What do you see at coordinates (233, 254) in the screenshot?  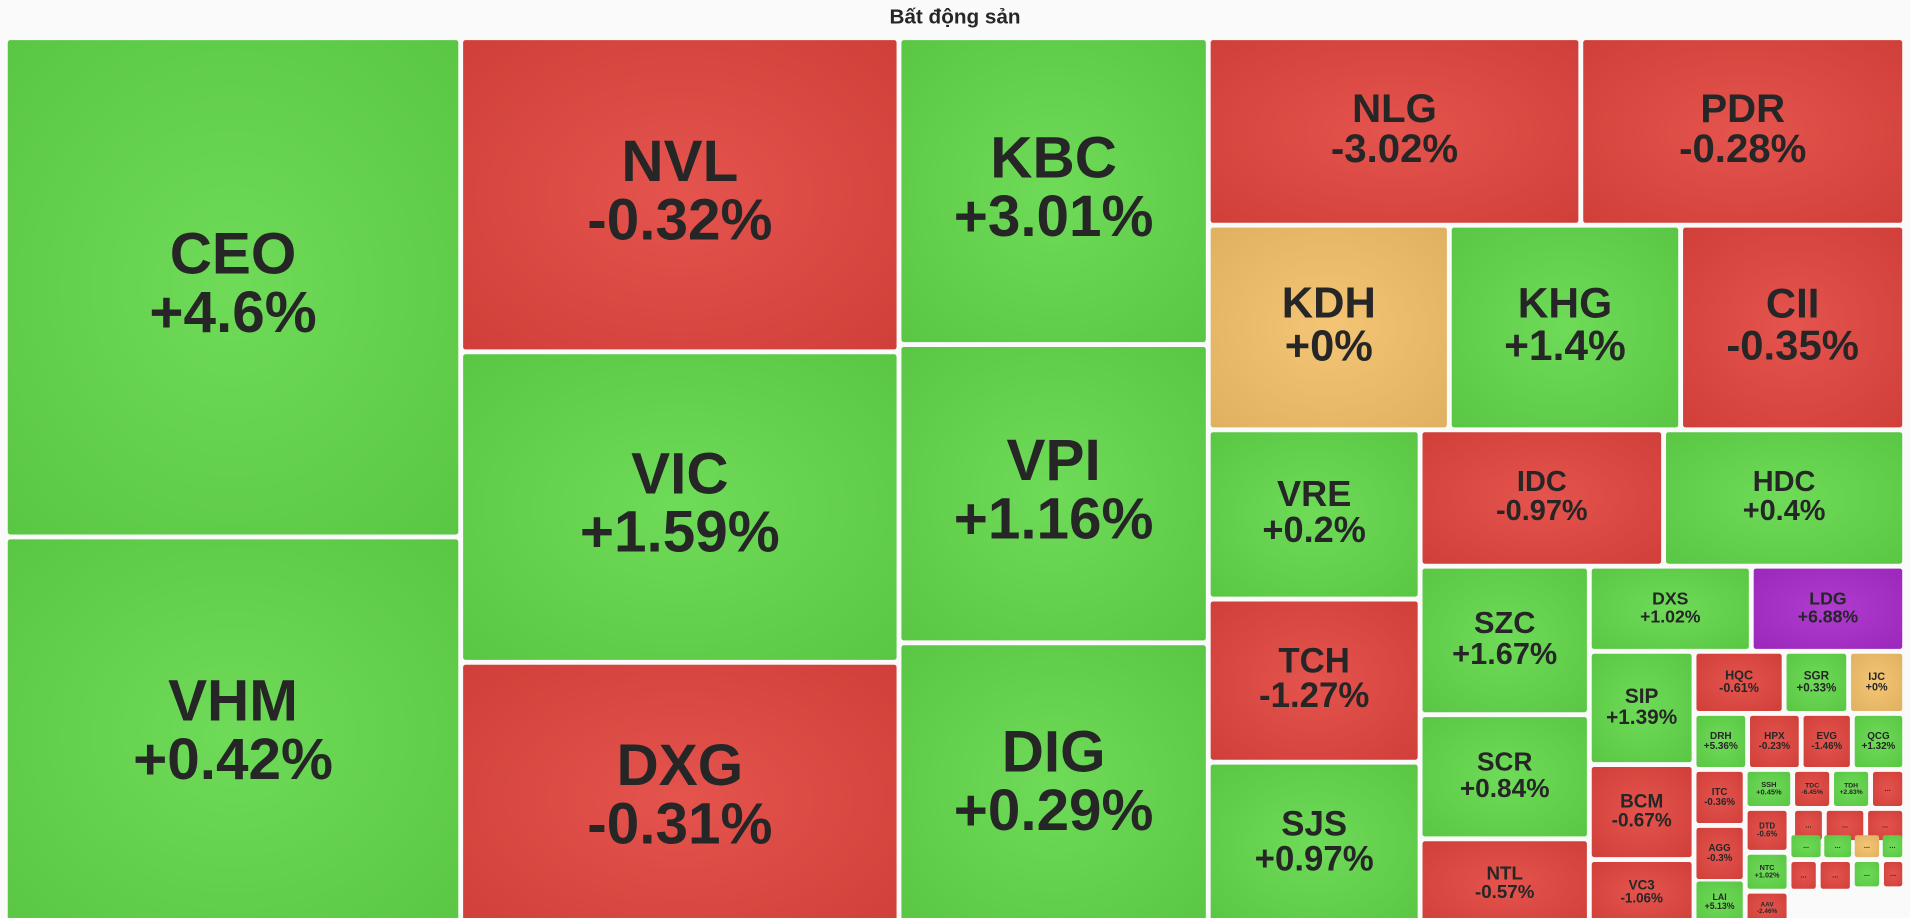 I see `ticker: CEO` at bounding box center [233, 254].